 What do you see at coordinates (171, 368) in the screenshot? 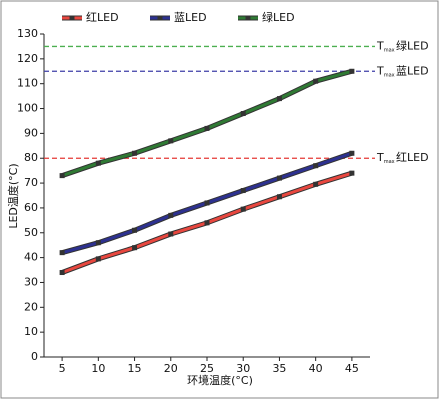
I see `x-tick-label: 20` at bounding box center [171, 368].